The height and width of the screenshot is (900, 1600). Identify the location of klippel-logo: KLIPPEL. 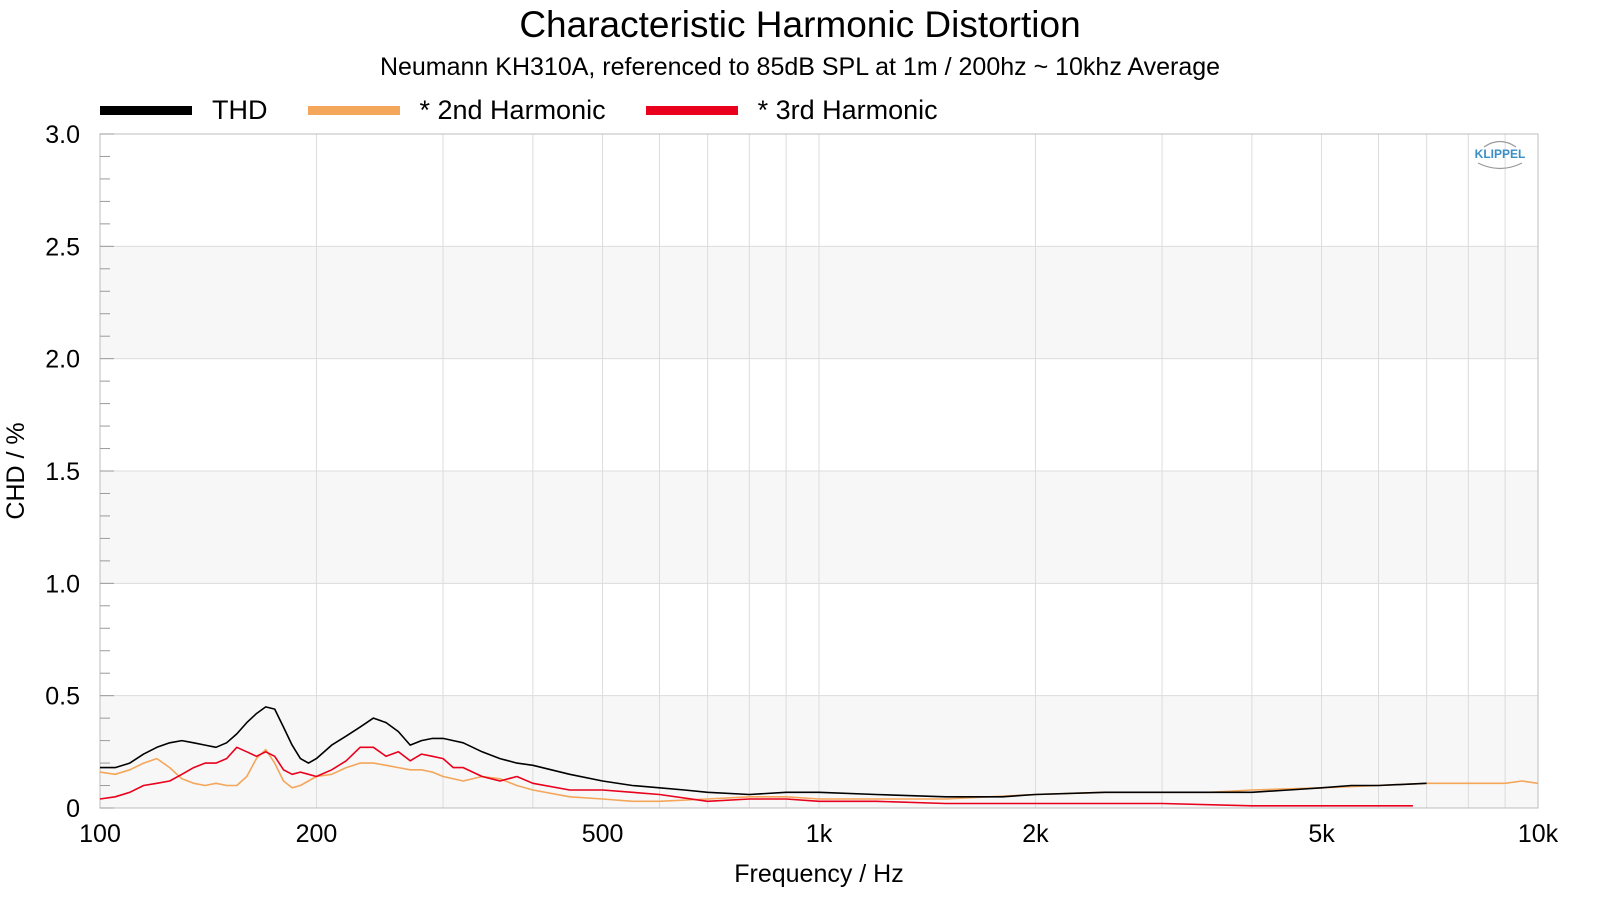
(1500, 155).